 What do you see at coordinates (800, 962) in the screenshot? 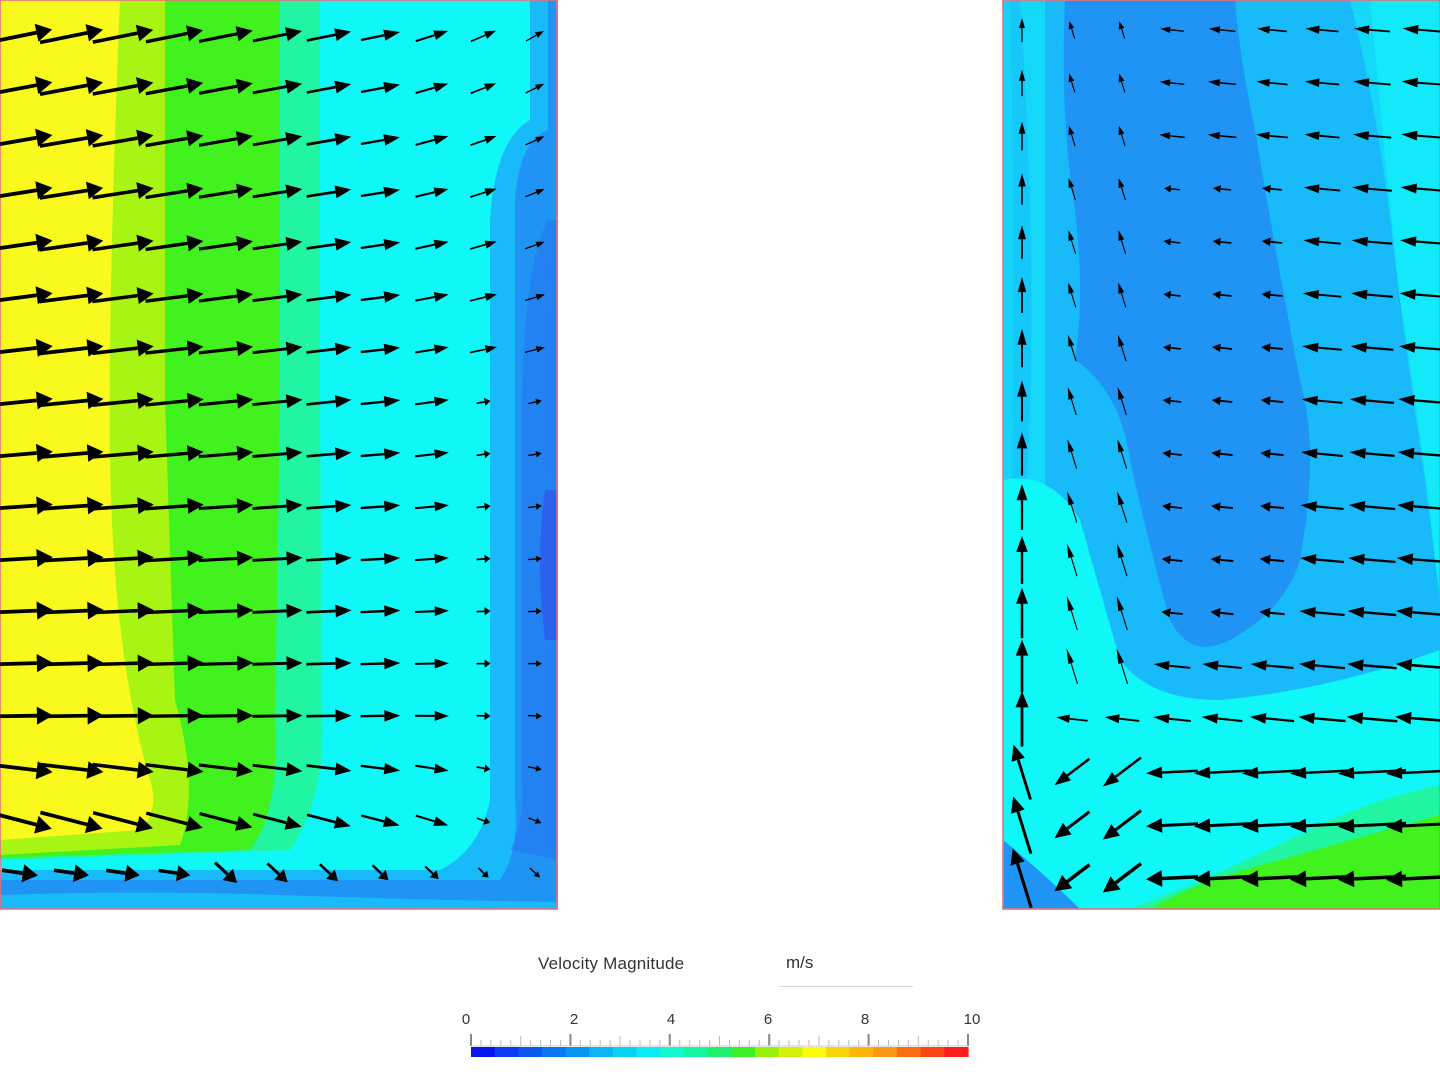
I see `legend-unit: m/s` at bounding box center [800, 962].